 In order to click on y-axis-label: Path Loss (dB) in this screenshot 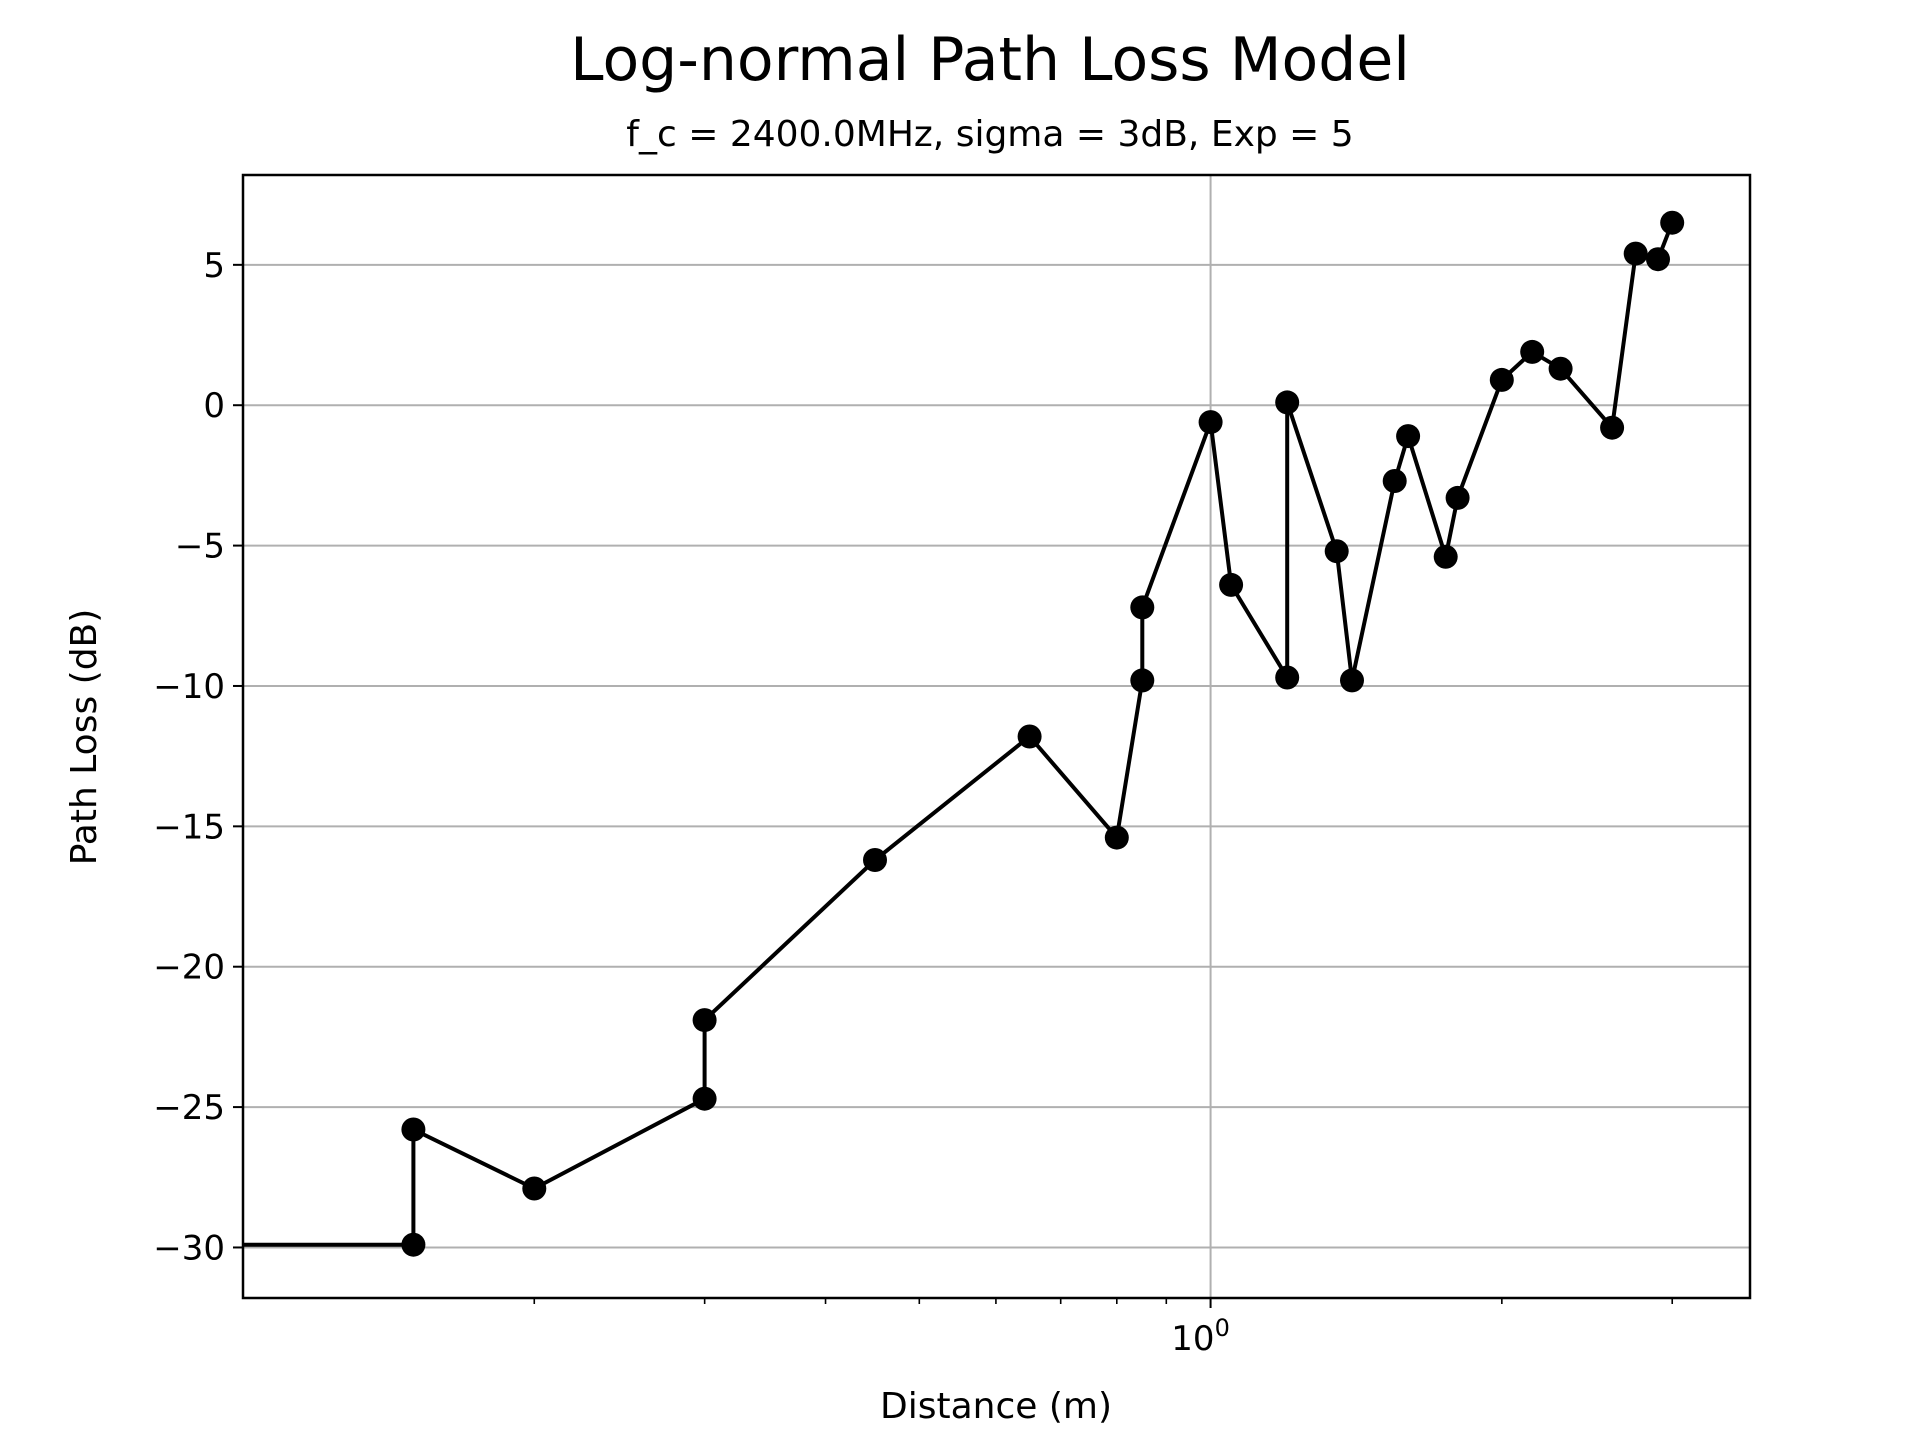, I will do `click(84, 737)`.